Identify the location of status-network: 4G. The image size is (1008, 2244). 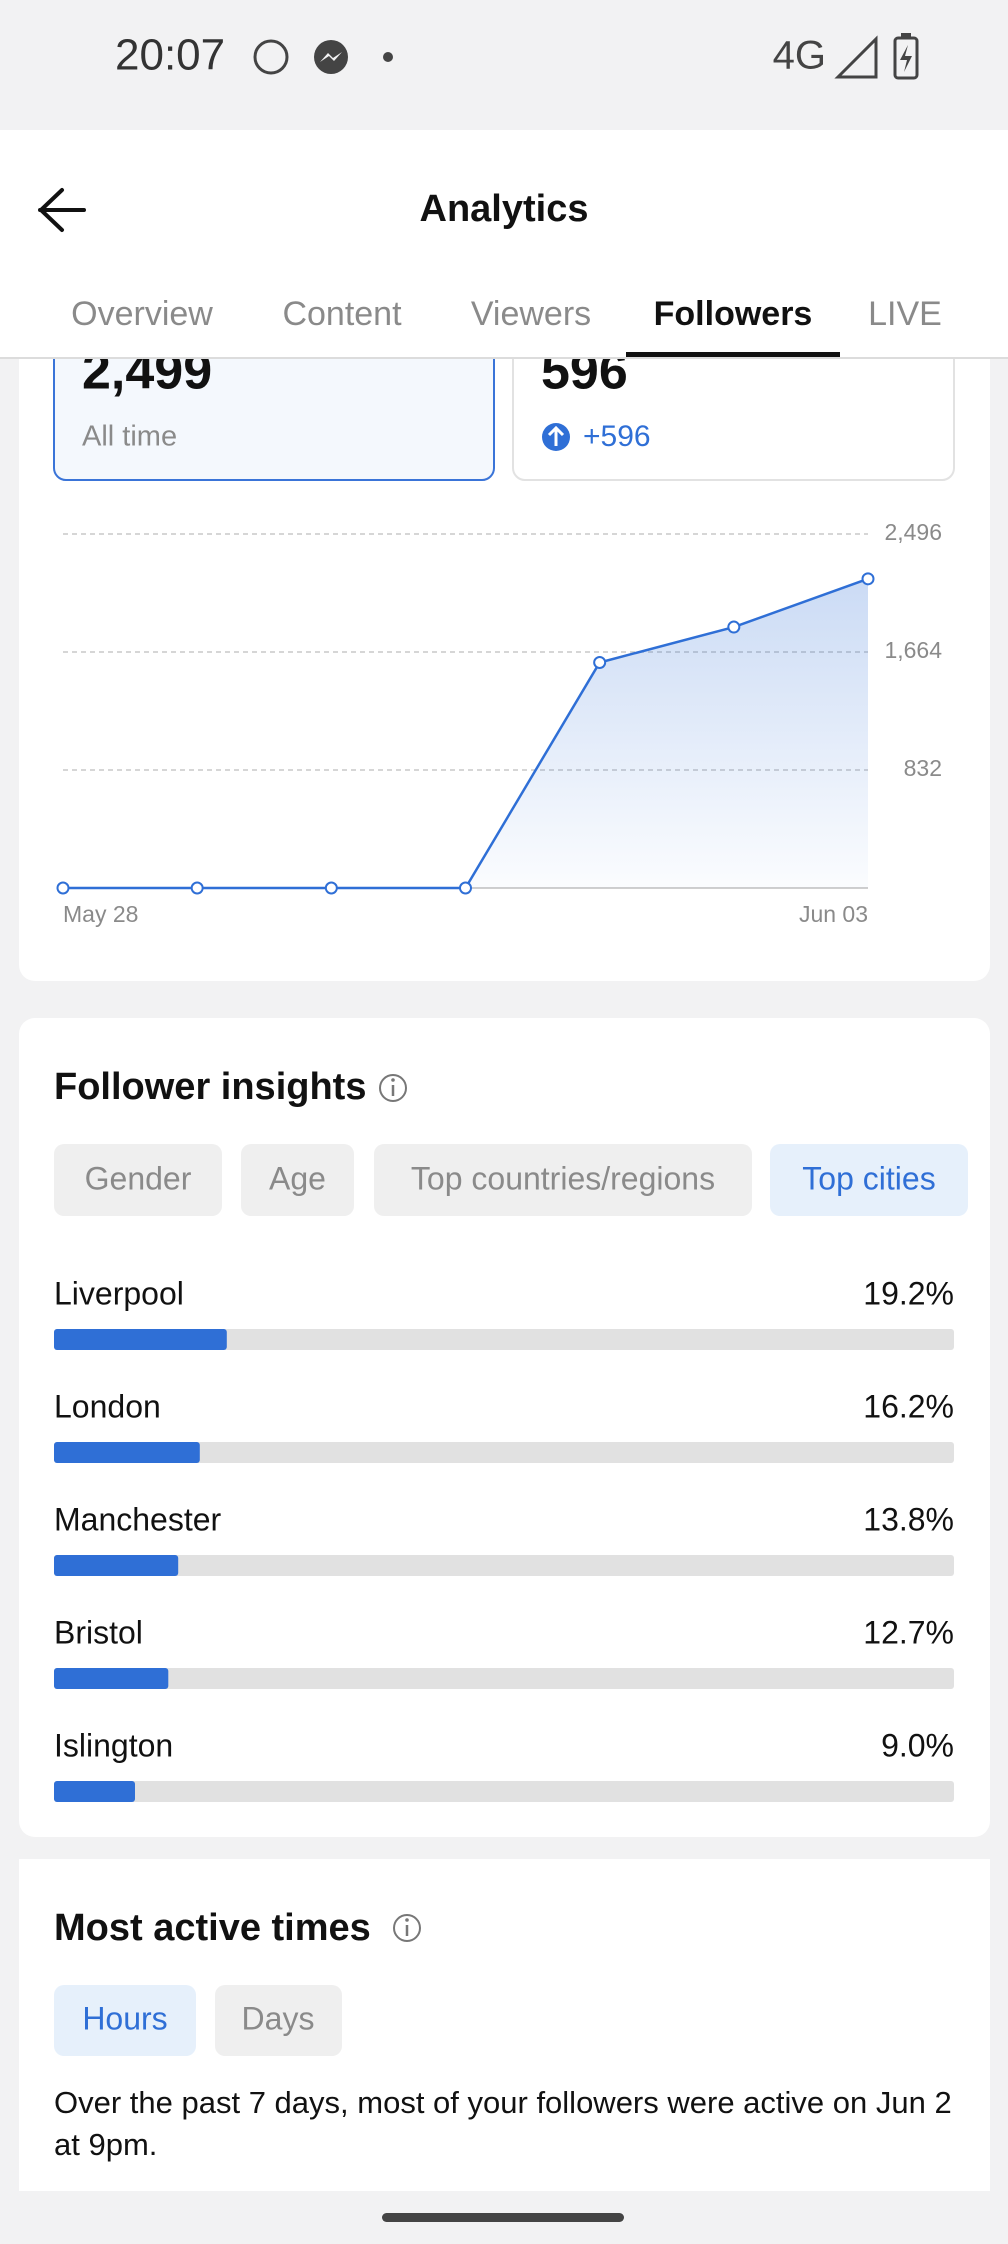
(799, 56).